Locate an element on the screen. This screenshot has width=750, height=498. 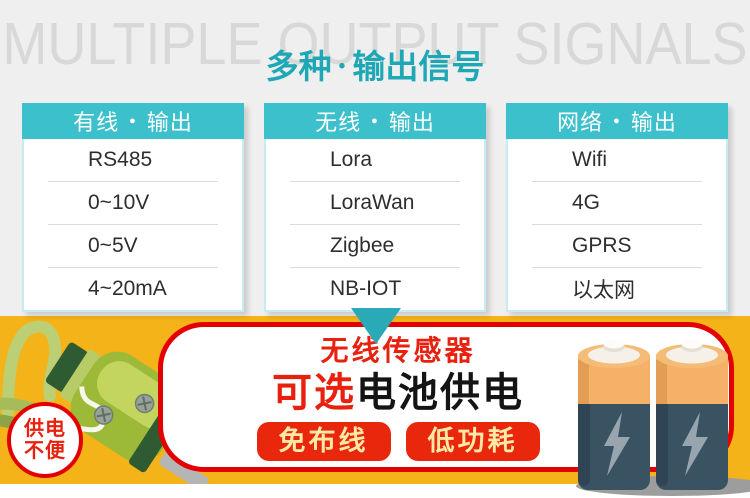
table-row: 4G is located at coordinates (617, 203).